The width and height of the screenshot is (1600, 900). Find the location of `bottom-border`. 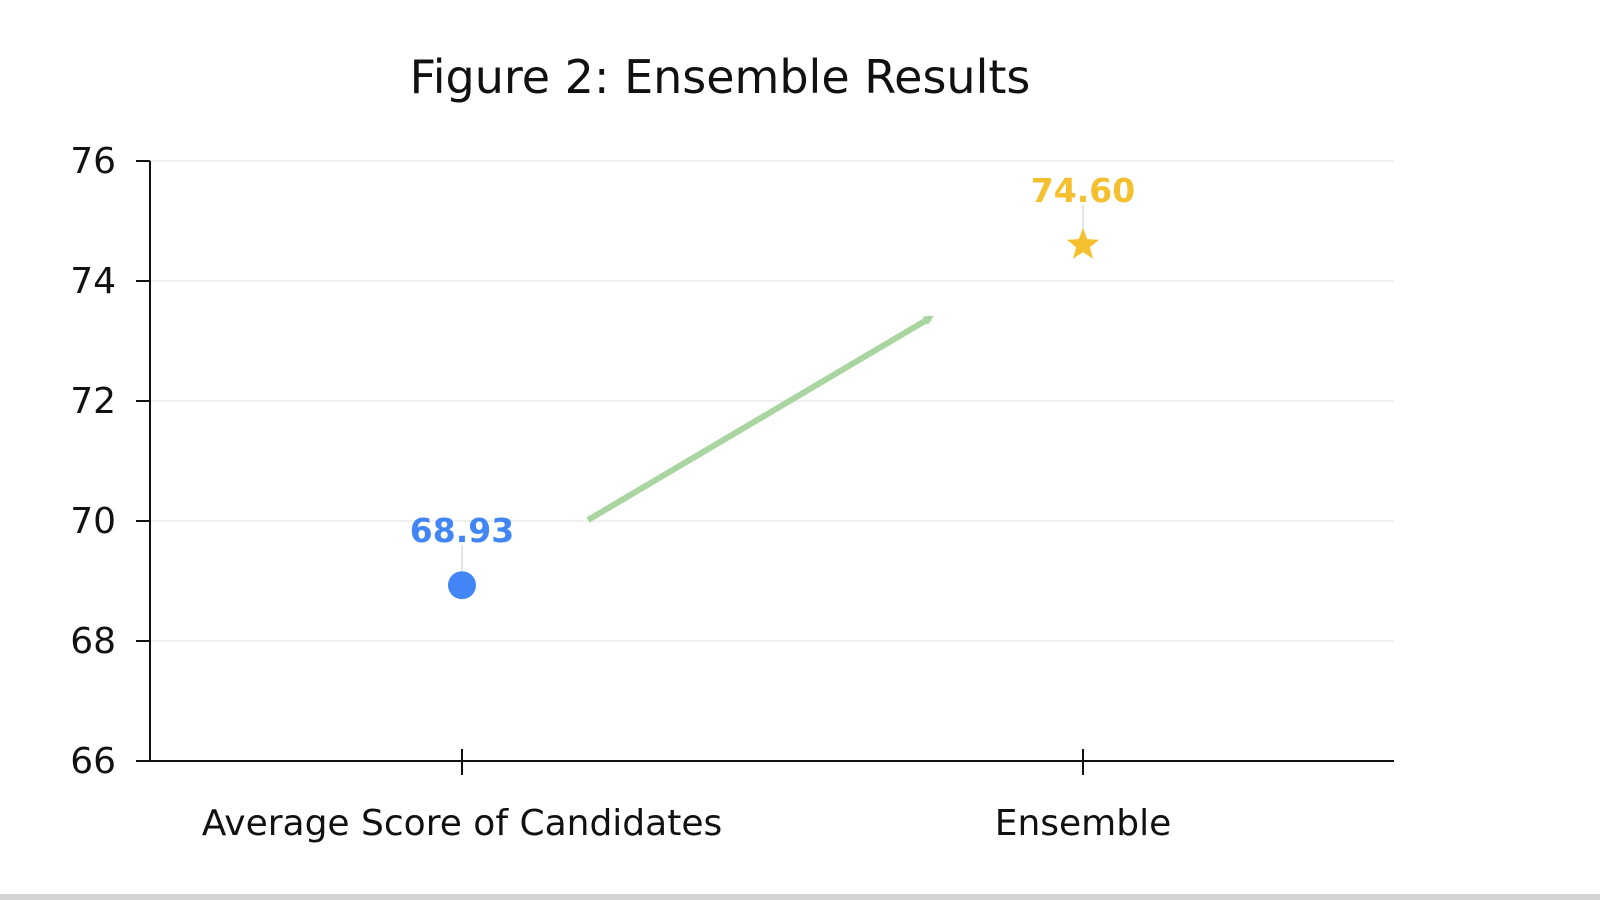

bottom-border is located at coordinates (800, 897).